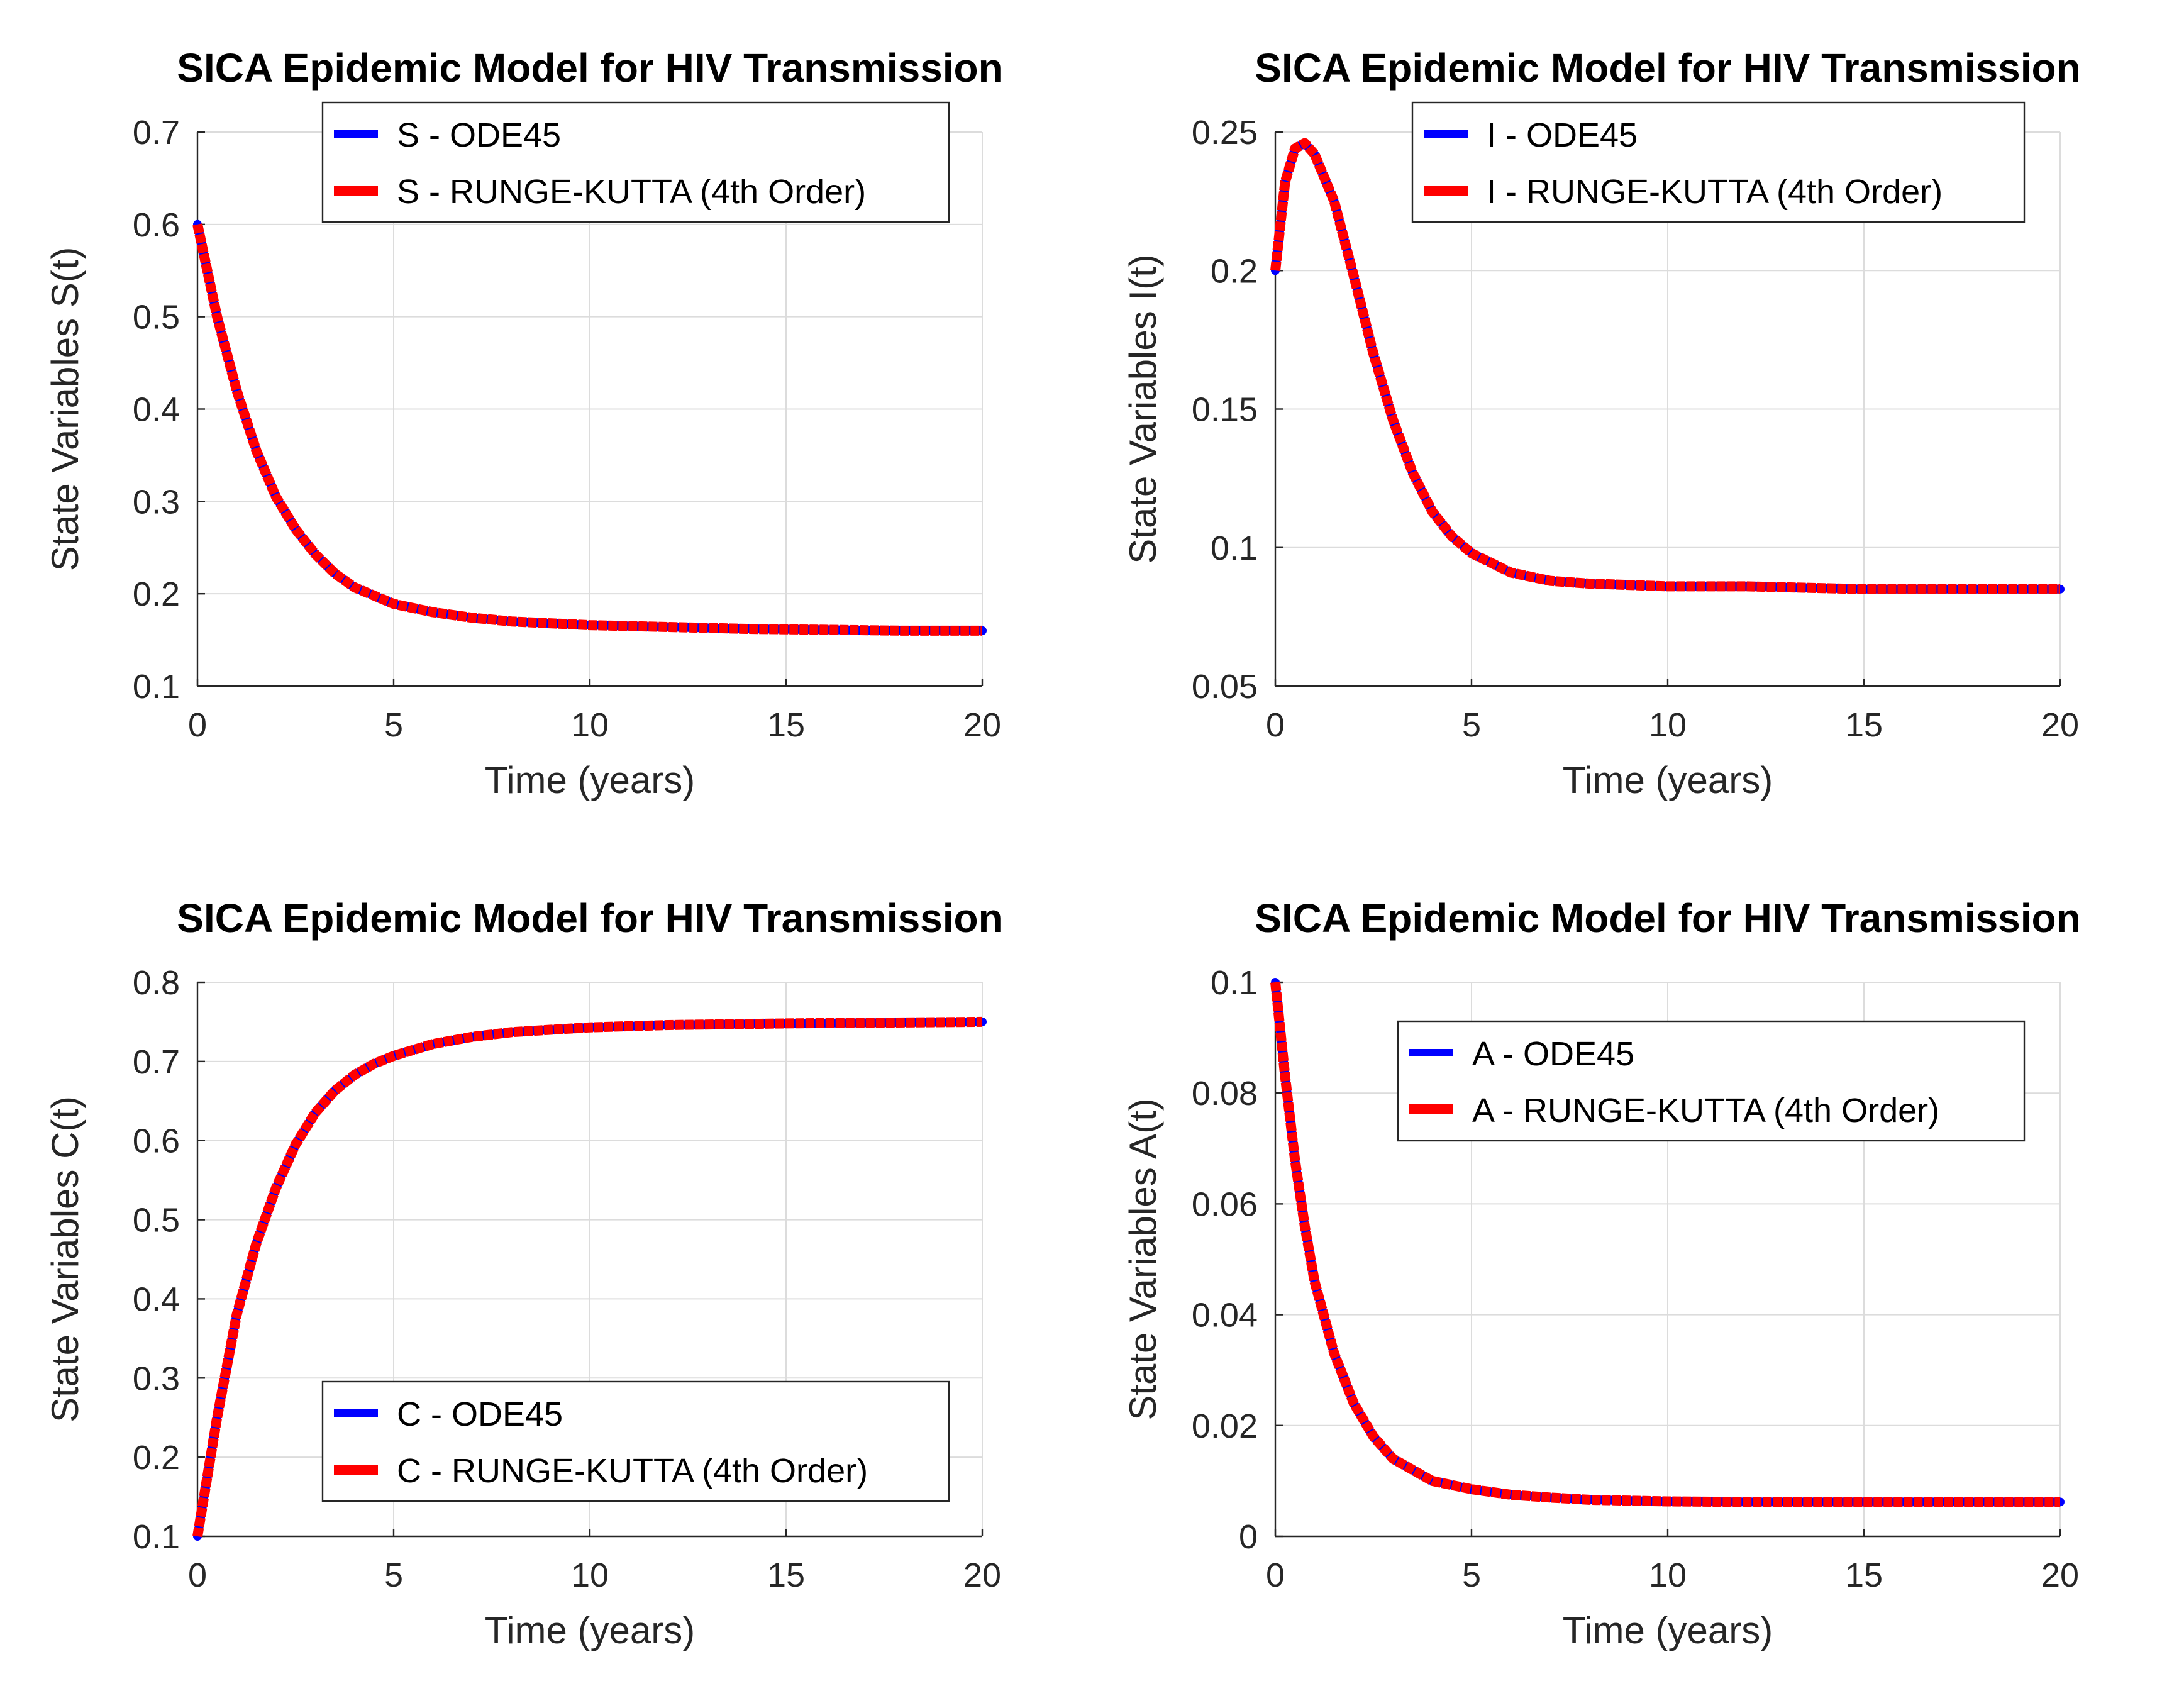  I want to click on legend-entry: S - RUNGE-KUTTA (4th Order), so click(631, 192).